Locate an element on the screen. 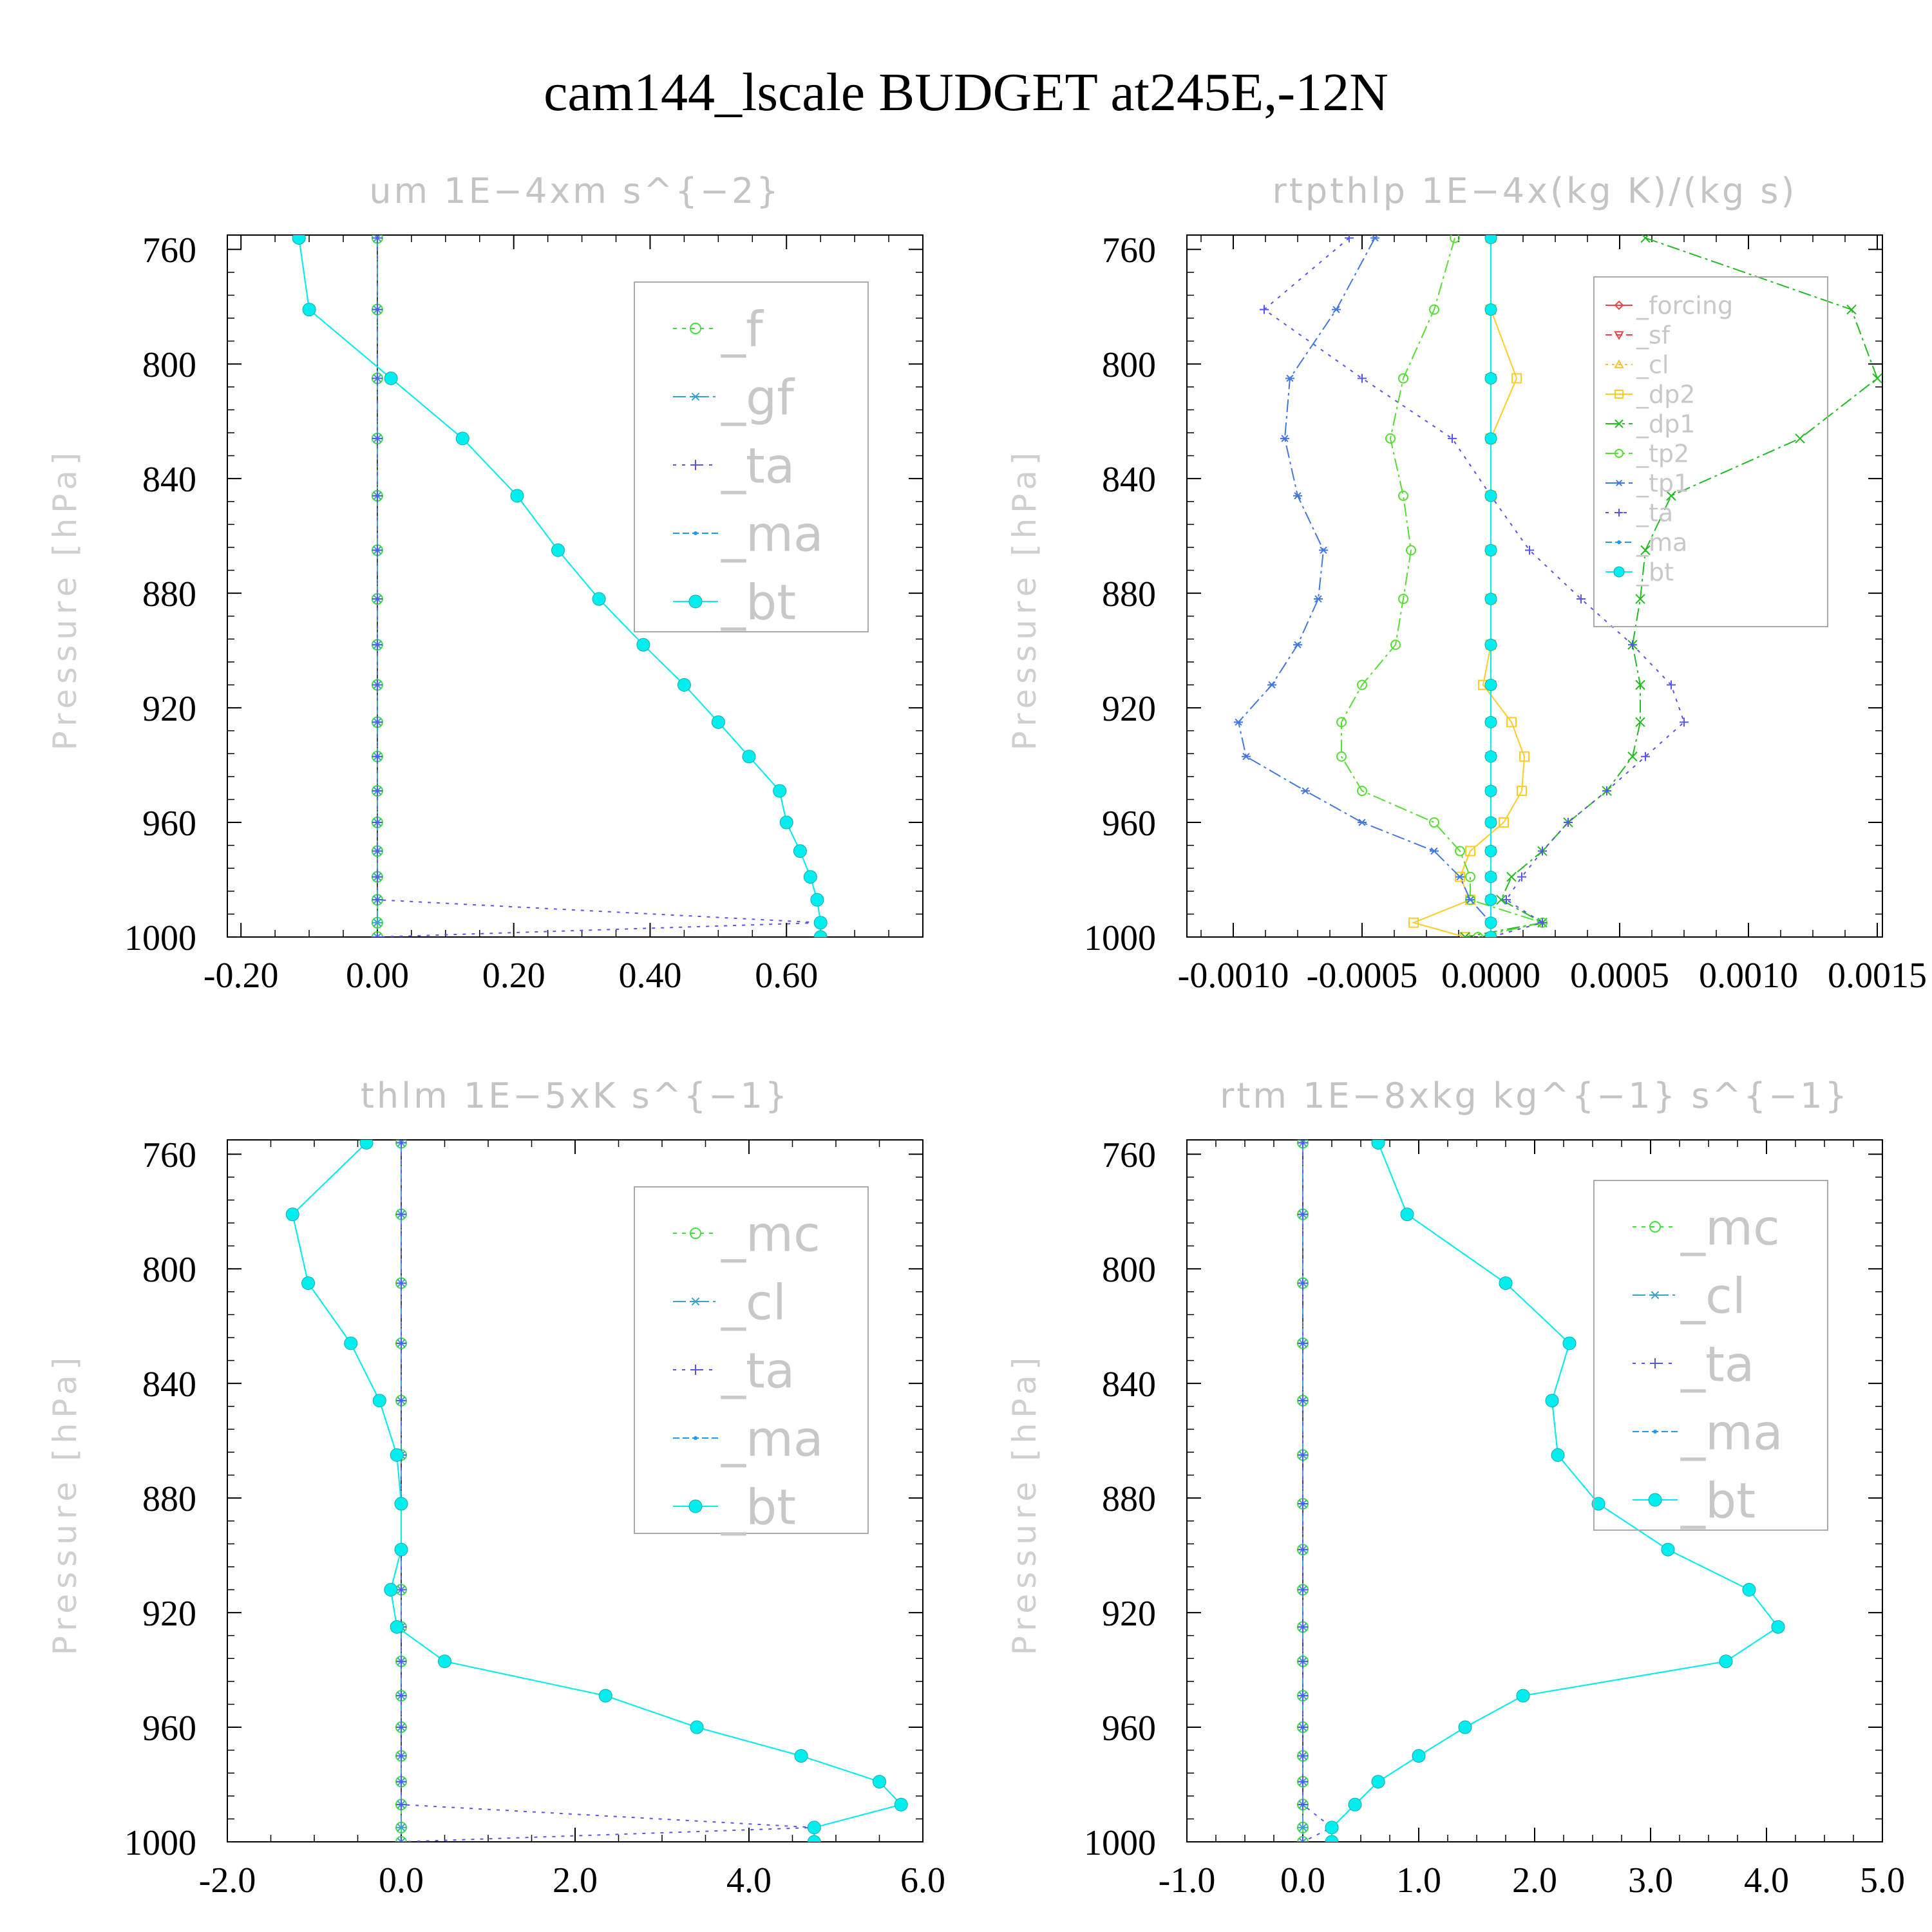 The height and width of the screenshot is (1932, 1932). legend-label: _ta is located at coordinates (758, 465).